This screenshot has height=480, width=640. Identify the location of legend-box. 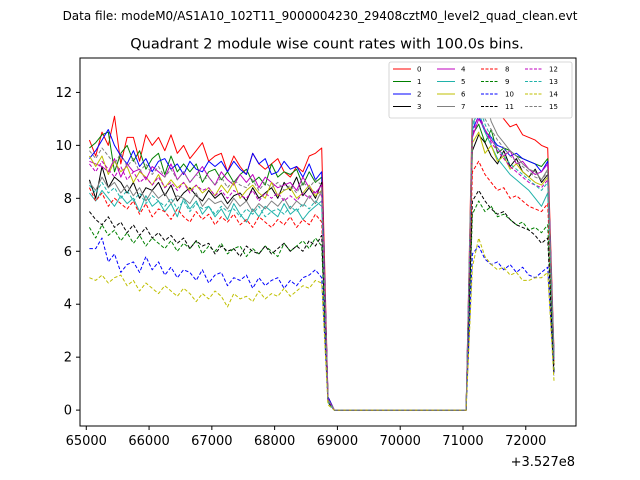
(480, 90).